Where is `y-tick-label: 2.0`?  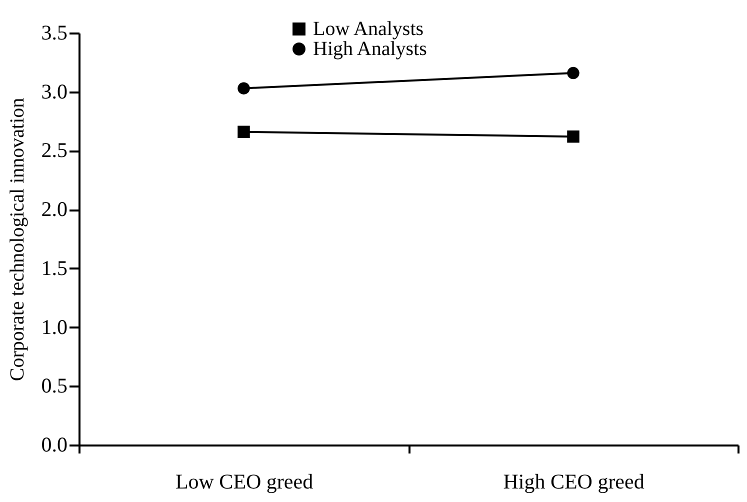
y-tick-label: 2.0 is located at coordinates (54, 209).